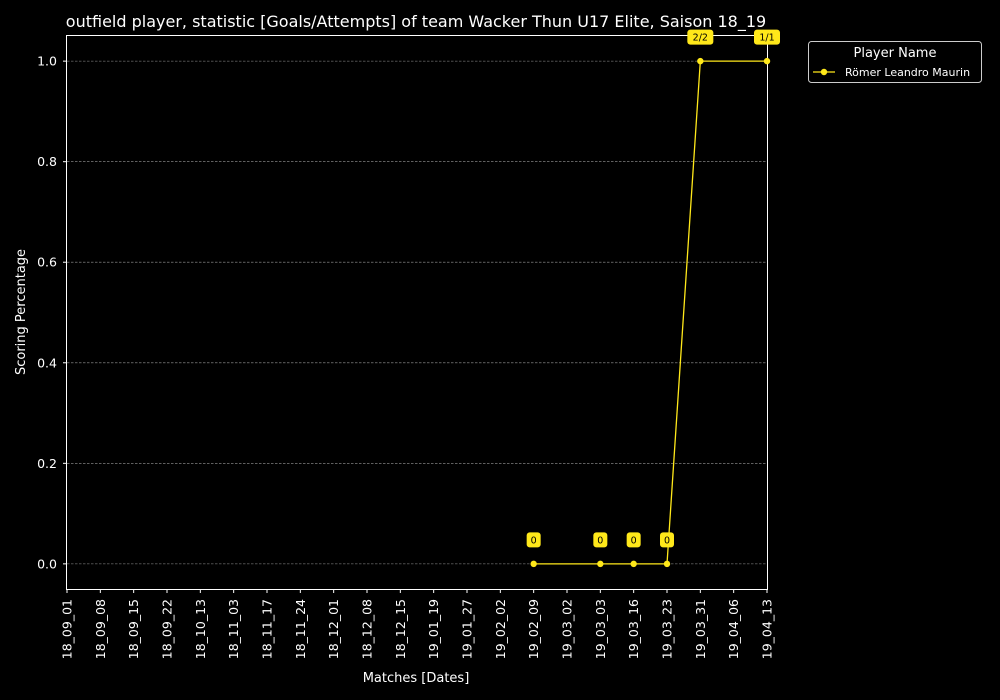 This screenshot has width=1000, height=700. I want to click on data-label: 2/2, so click(700, 38).